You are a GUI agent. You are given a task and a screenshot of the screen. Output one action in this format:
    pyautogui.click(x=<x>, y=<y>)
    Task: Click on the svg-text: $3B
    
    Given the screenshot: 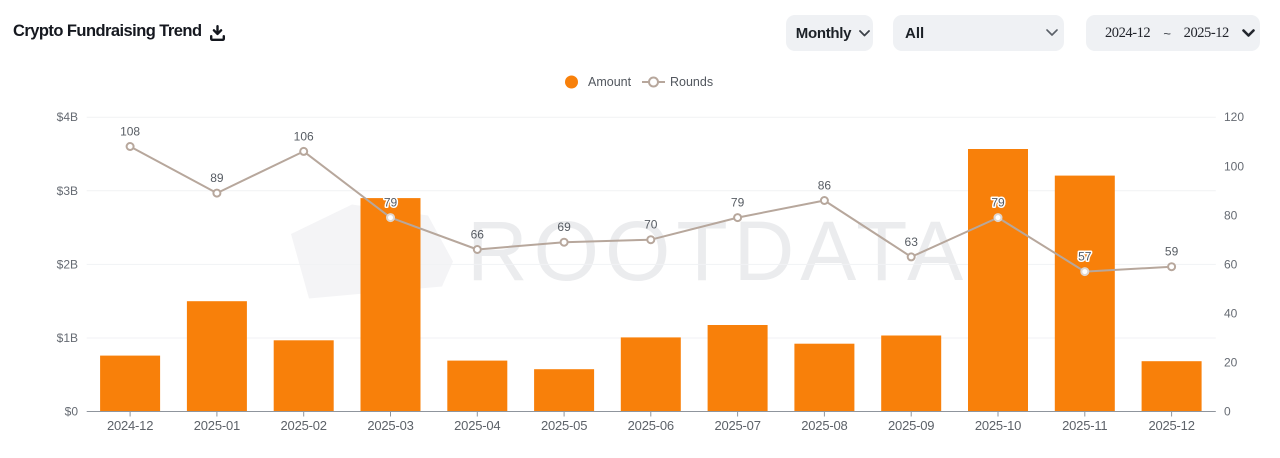 What is the action you would take?
    pyautogui.click(x=67, y=191)
    